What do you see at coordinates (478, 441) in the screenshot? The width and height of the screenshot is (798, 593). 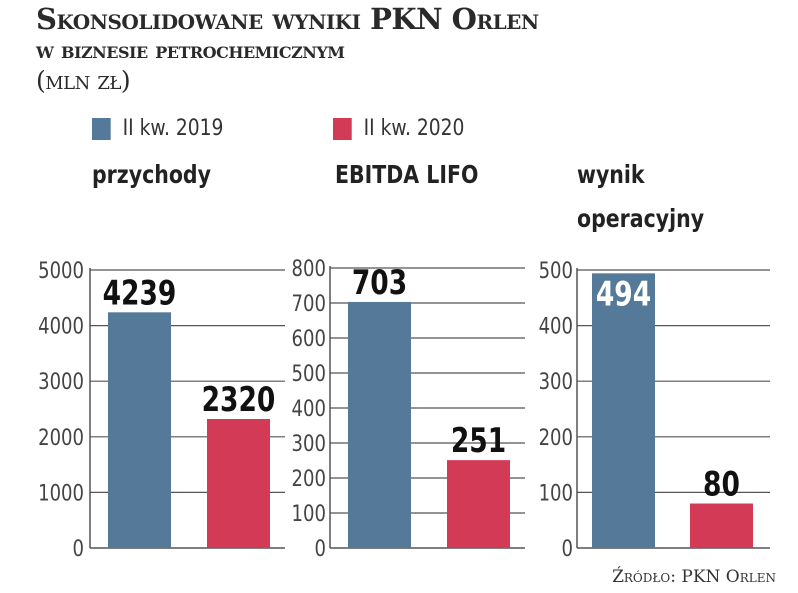 I see `data-label: 251` at bounding box center [478, 441].